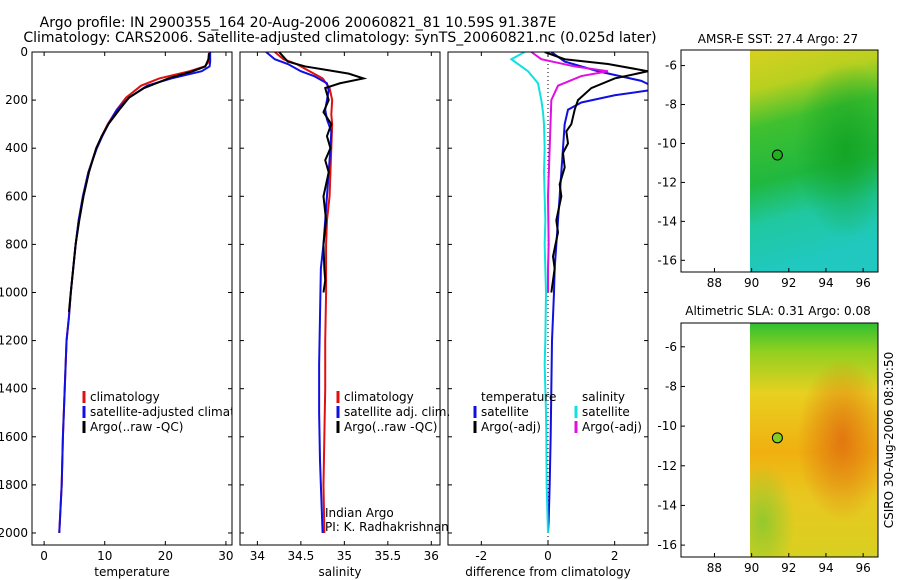 The height and width of the screenshot is (580, 900). Describe the element at coordinates (301, 556) in the screenshot. I see `salinity-x-tick-label: 34.5` at that location.